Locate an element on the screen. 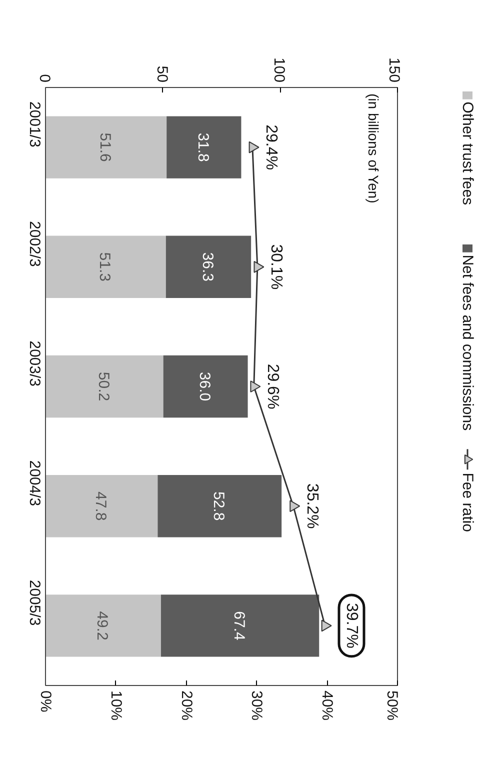 The width and height of the screenshot is (485, 759). legend-label: Fee ratio is located at coordinates (467, 502).